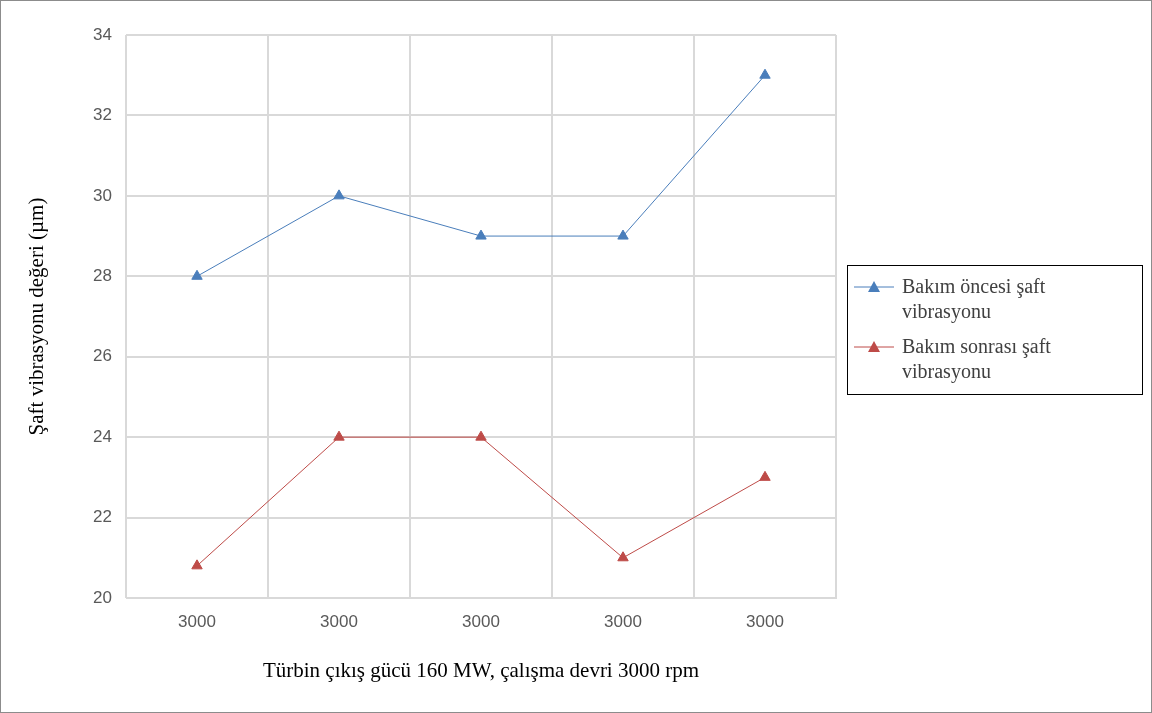 The height and width of the screenshot is (713, 1152). What do you see at coordinates (102, 597) in the screenshot?
I see `y-tick-label: 20` at bounding box center [102, 597].